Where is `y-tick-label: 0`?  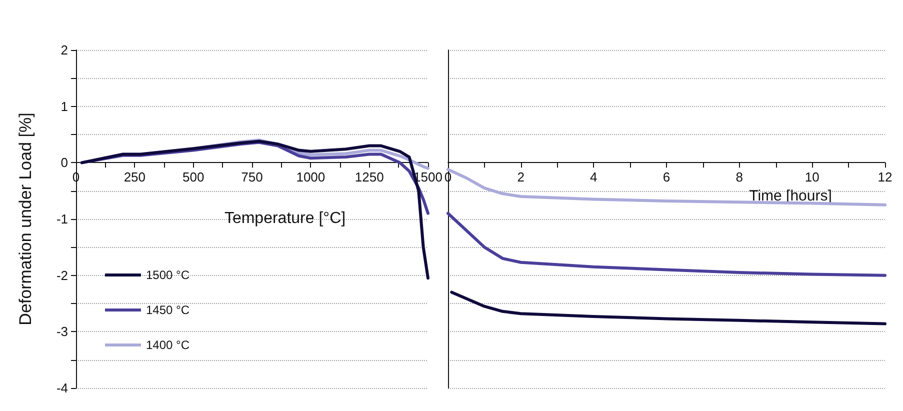
y-tick-label: 0 is located at coordinates (64, 162).